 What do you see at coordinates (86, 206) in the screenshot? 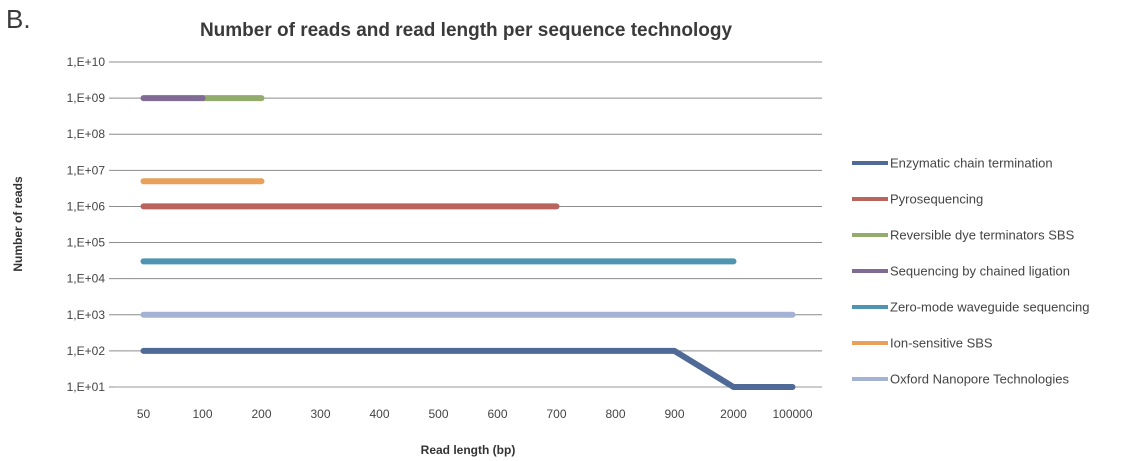
I see `y-tick-label: 1,E+06` at bounding box center [86, 206].